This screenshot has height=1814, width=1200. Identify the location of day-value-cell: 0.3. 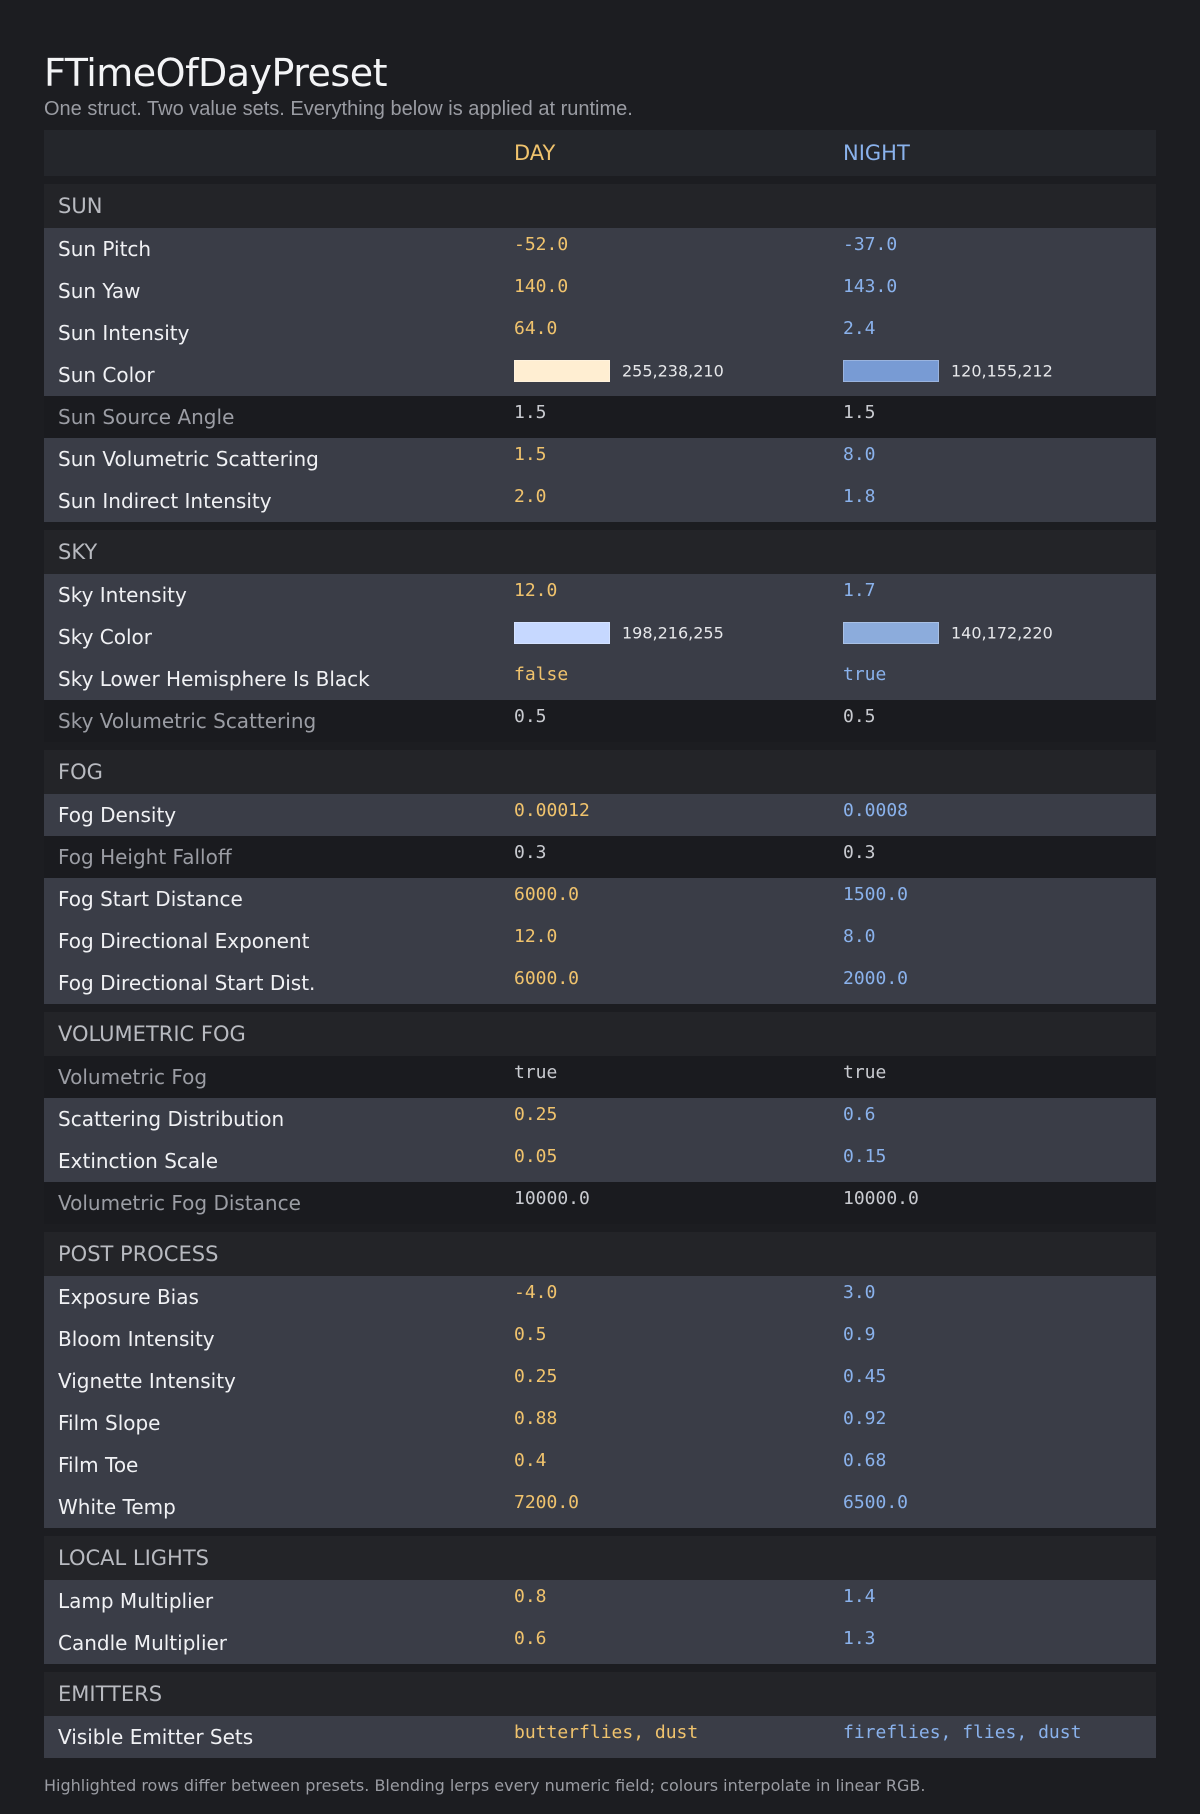
(678, 857).